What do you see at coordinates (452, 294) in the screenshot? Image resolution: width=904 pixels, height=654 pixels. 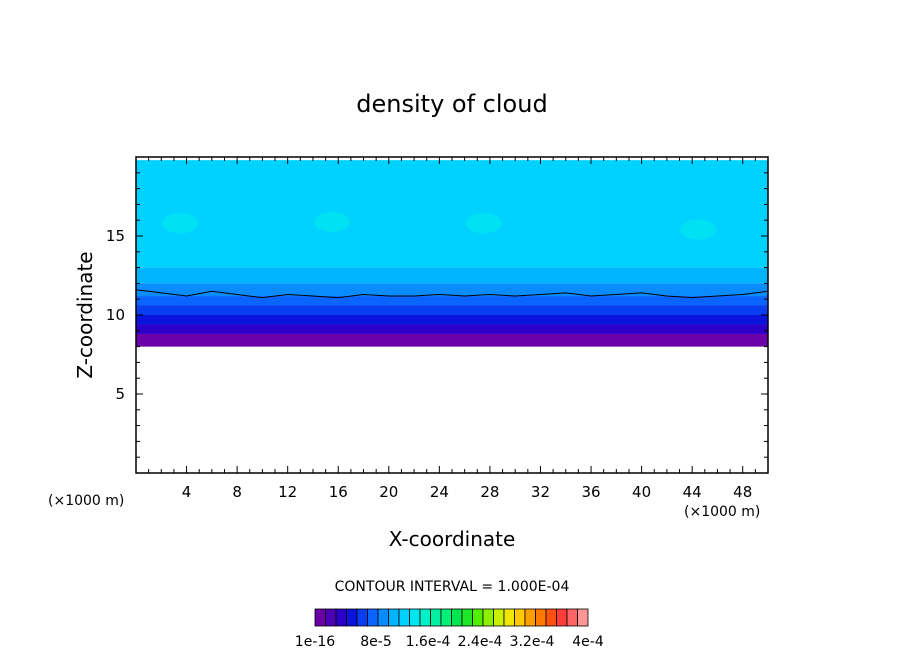 I see `contour-line` at bounding box center [452, 294].